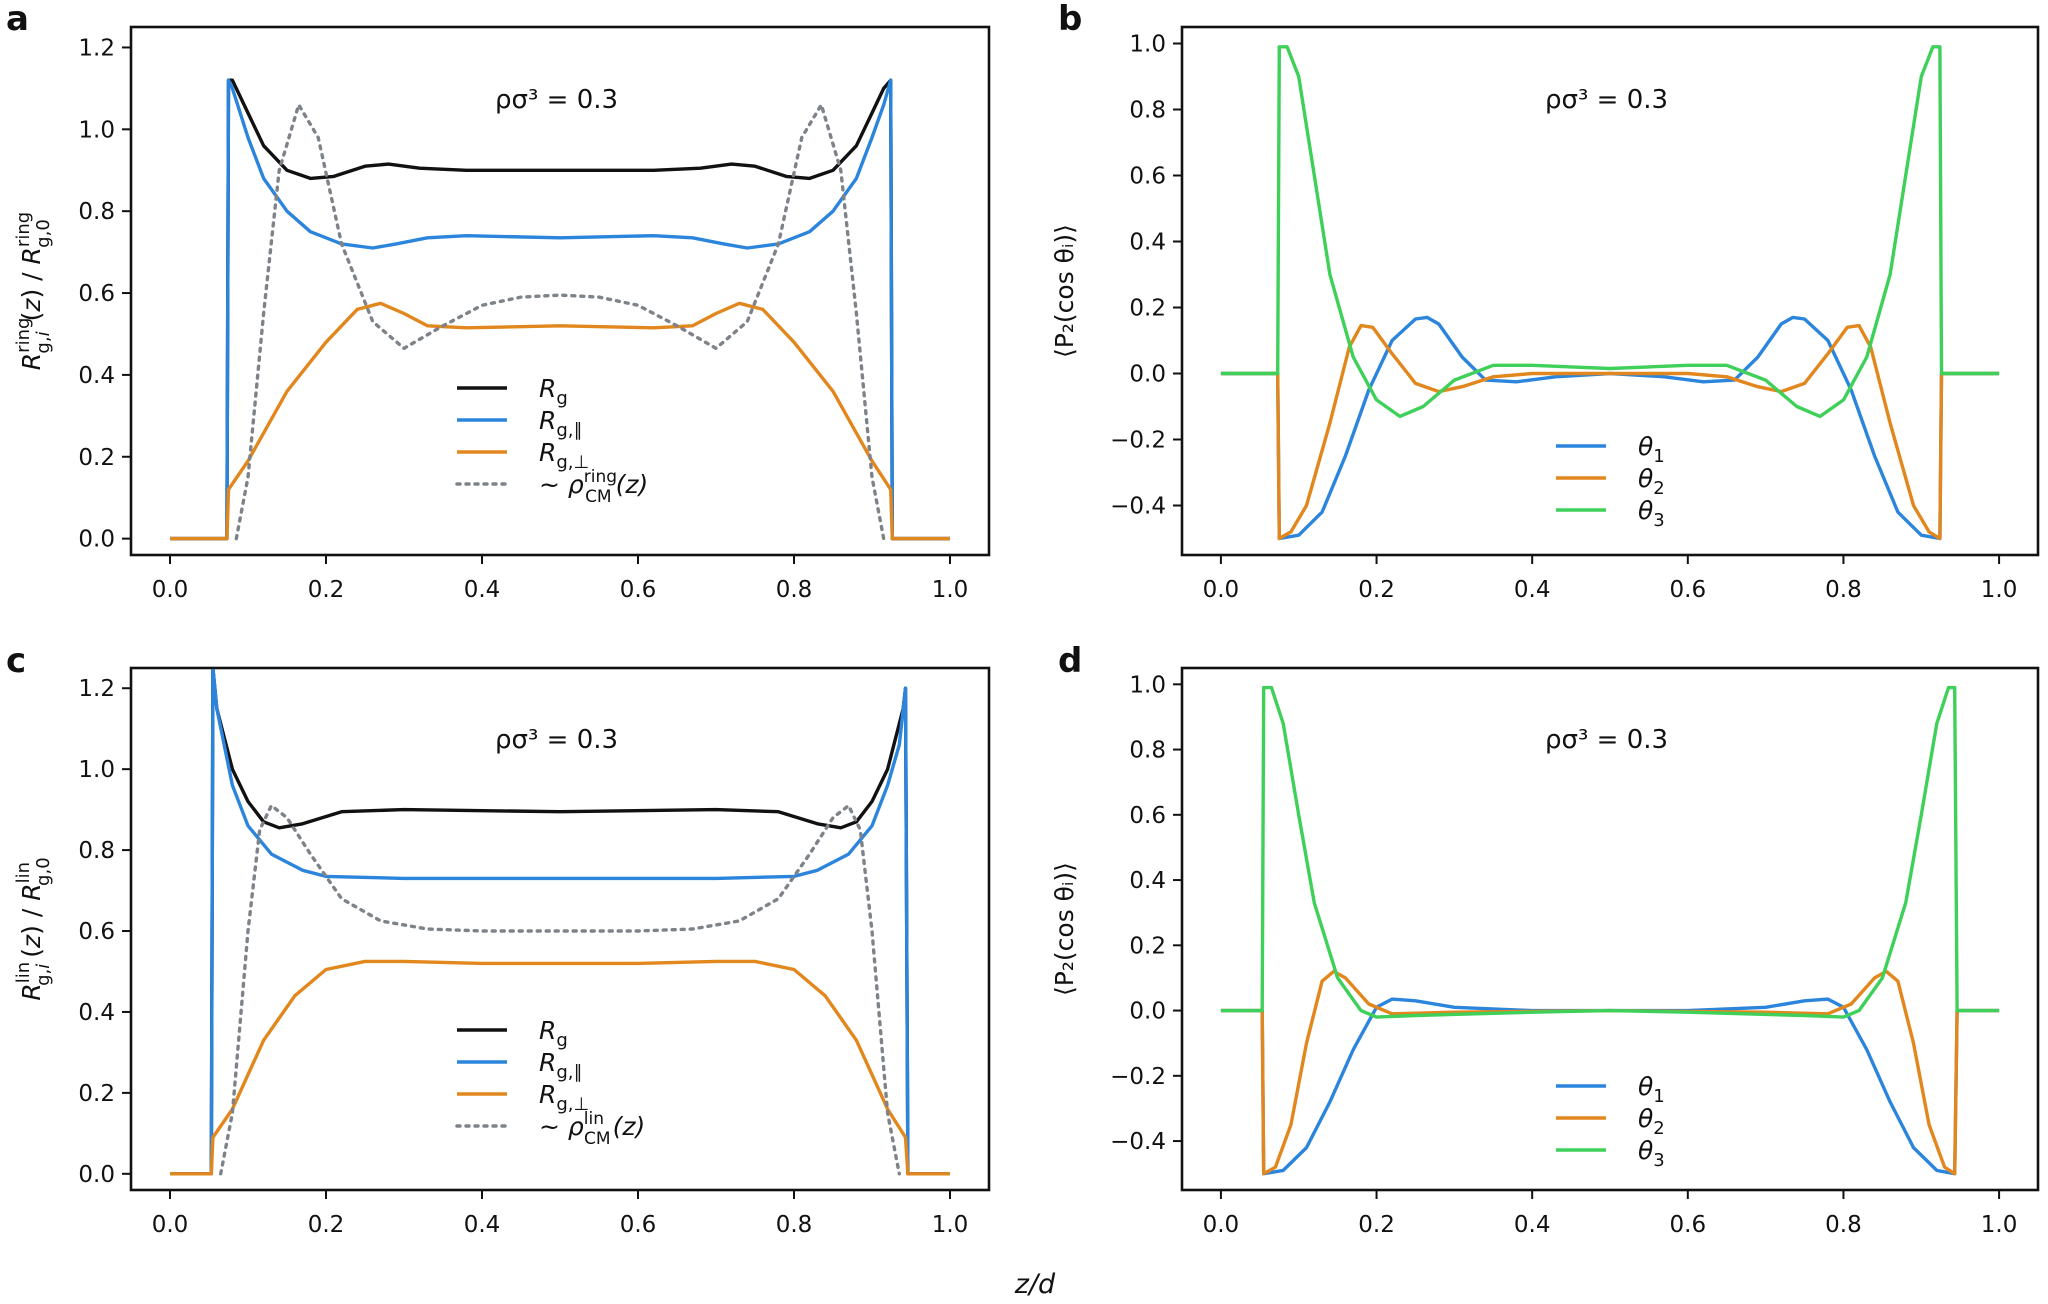 The image size is (2048, 1304). Describe the element at coordinates (33, 928) in the screenshot. I see `y-axis-label: Rling,i(z) / Rling,0` at that location.